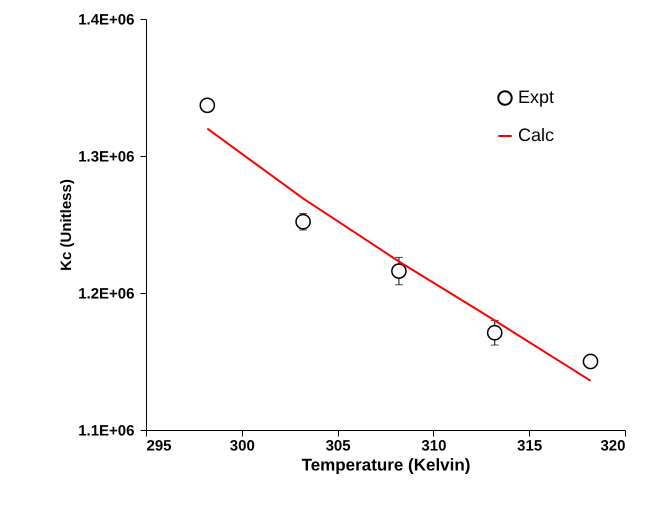 The image size is (657, 511). Describe the element at coordinates (106, 431) in the screenshot. I see `y-tick-label: 1.1E+06` at that location.